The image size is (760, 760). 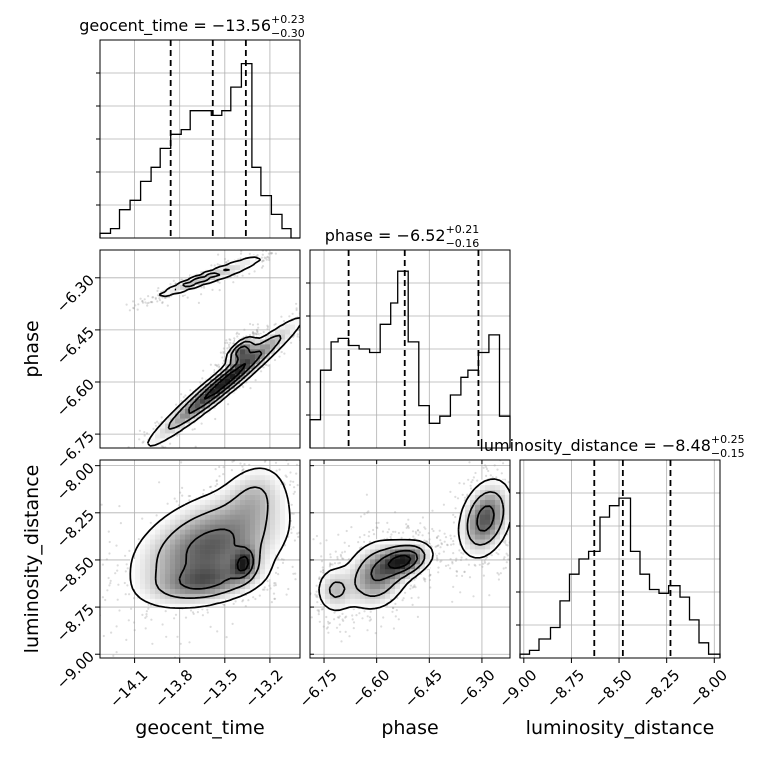 What do you see at coordinates (200, 349) in the screenshot?
I see `panel-frame` at bounding box center [200, 349].